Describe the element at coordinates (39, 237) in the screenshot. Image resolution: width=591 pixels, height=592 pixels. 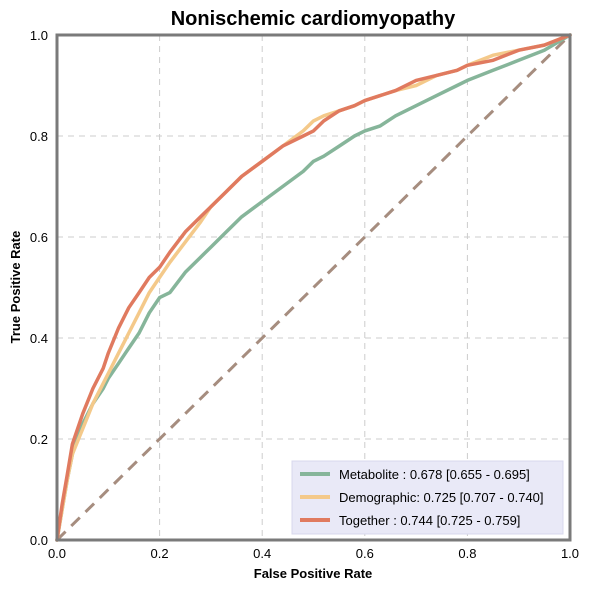
I see `y-tick-label: 0.6` at that location.